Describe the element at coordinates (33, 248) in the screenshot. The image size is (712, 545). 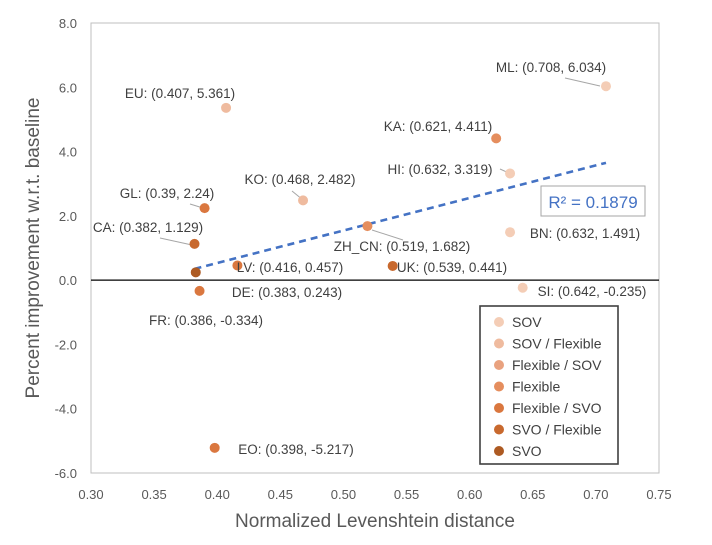
I see `y-axis-title: Percent improvement w.r.t. baseline` at that location.